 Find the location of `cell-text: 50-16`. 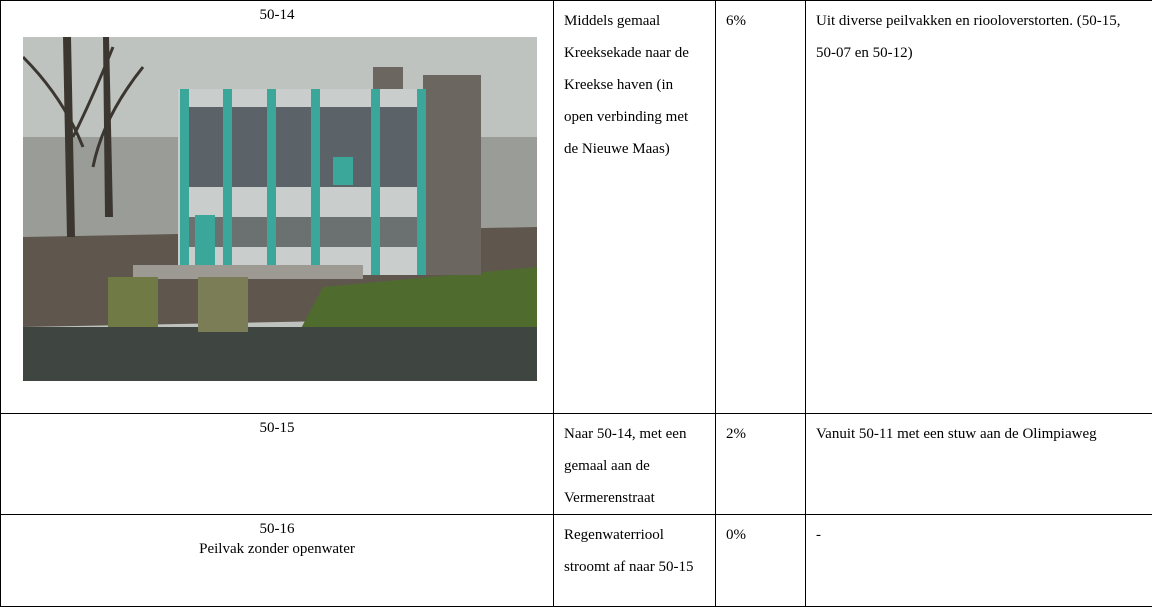

cell-text: 50-16 is located at coordinates (277, 529).